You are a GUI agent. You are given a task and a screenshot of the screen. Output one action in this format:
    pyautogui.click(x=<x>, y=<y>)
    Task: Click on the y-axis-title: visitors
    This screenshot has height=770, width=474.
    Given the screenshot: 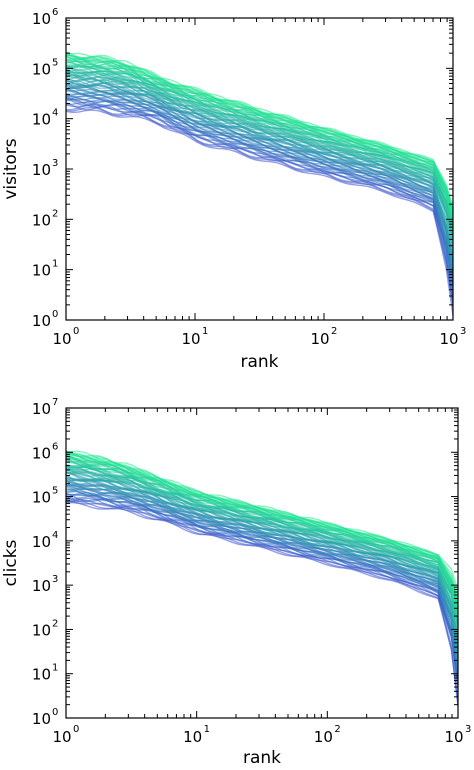 What is the action you would take?
    pyautogui.click(x=11, y=168)
    